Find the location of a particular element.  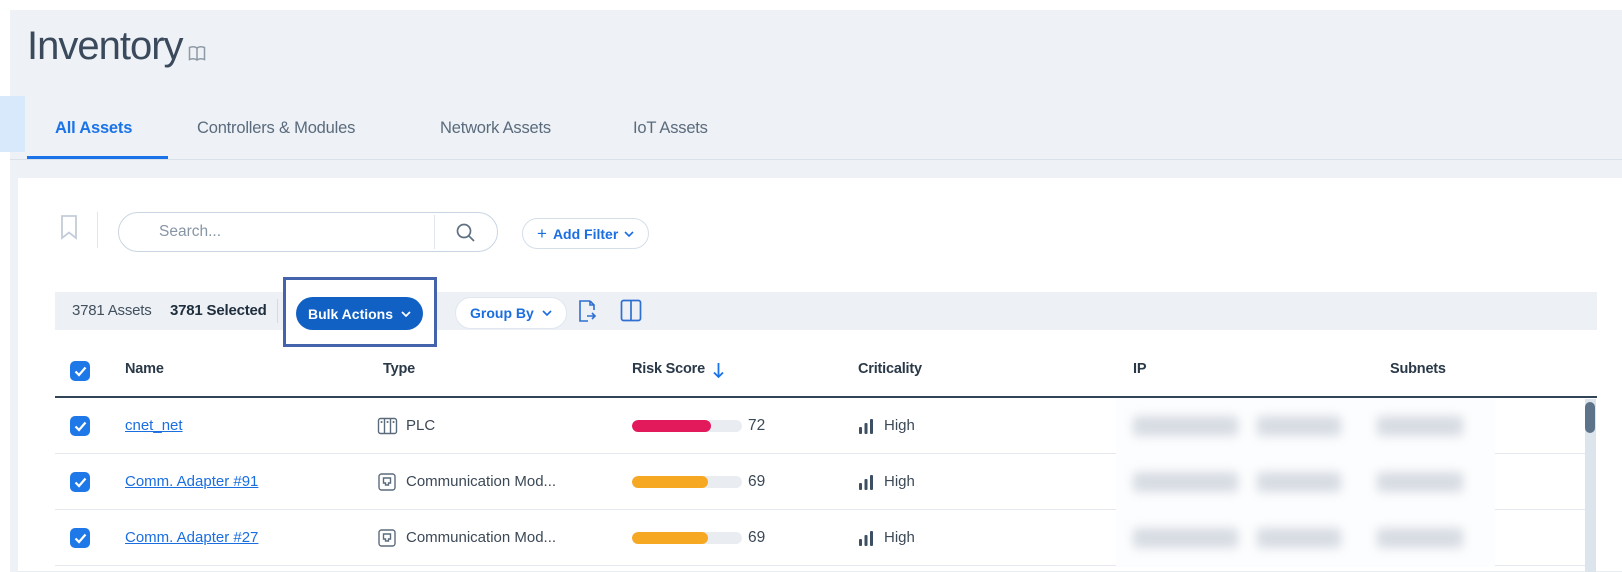

risk-score-value: 72 is located at coordinates (757, 425).